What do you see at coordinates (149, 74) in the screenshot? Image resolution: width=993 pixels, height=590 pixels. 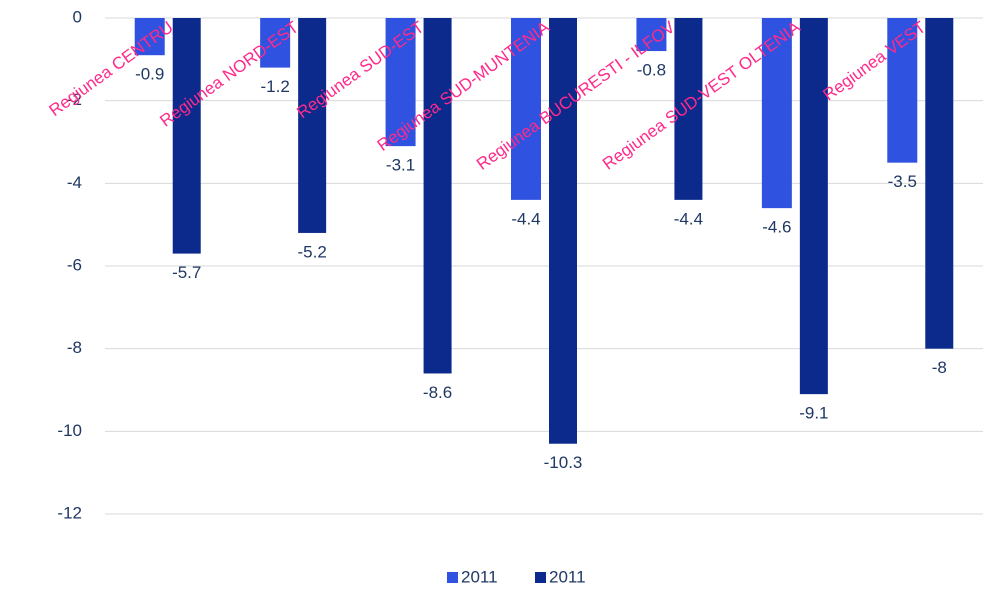 I see `data-label: -0.9` at bounding box center [149, 74].